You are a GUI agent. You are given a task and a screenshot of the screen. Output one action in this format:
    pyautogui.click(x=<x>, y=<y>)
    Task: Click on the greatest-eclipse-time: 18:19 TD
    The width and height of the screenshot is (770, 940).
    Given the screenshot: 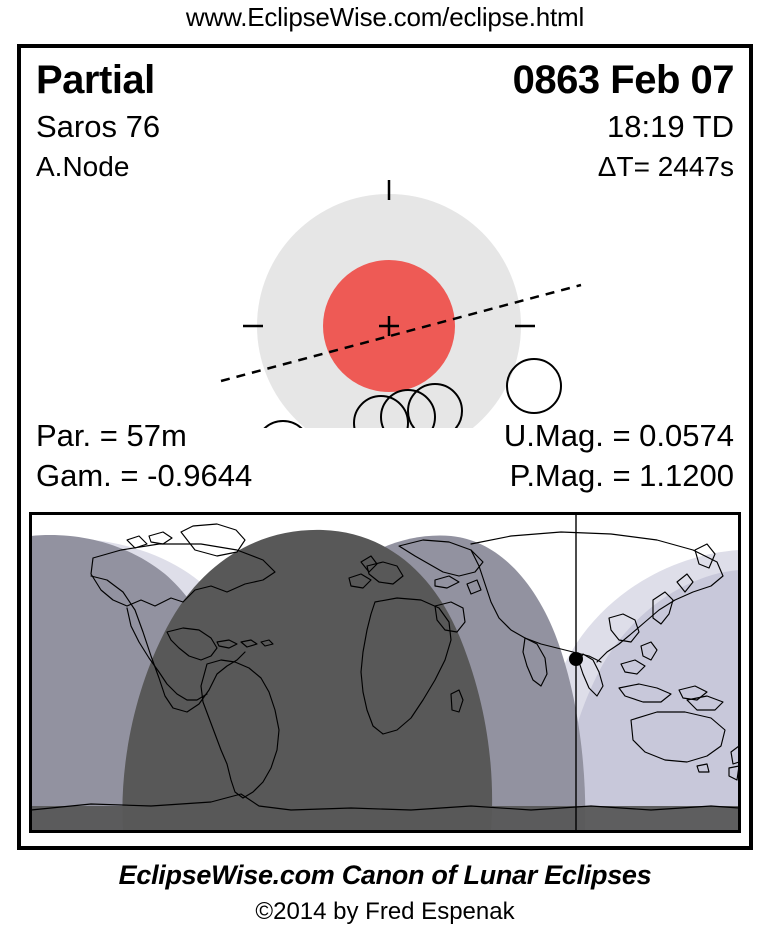 What is the action you would take?
    pyautogui.click(x=670, y=126)
    